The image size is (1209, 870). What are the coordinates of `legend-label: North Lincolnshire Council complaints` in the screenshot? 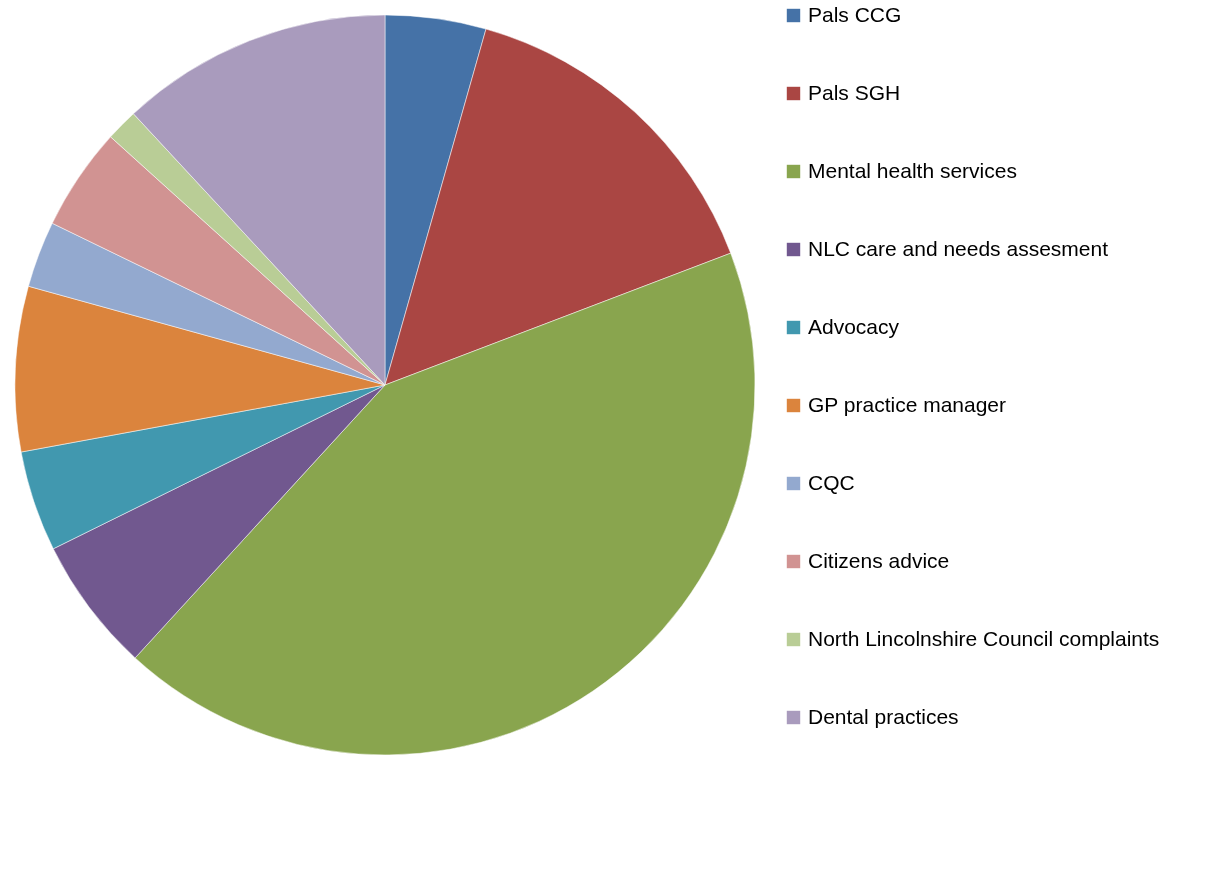 It's located at (984, 638).